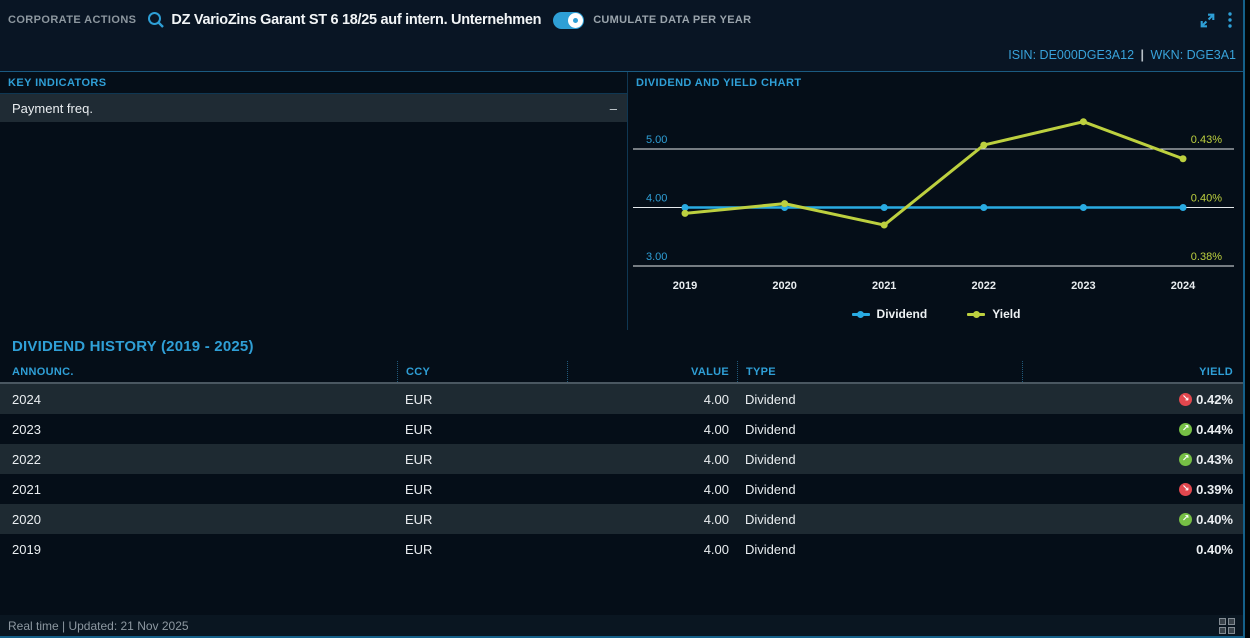 The width and height of the screenshot is (1250, 638). Describe the element at coordinates (621, 625) in the screenshot. I see `status-bar: Real time | Updated: 21 Nov 2025` at that location.